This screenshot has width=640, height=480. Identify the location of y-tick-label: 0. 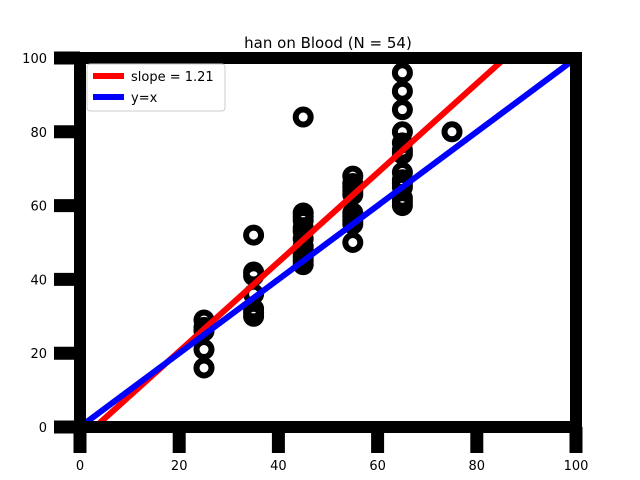
(43, 428).